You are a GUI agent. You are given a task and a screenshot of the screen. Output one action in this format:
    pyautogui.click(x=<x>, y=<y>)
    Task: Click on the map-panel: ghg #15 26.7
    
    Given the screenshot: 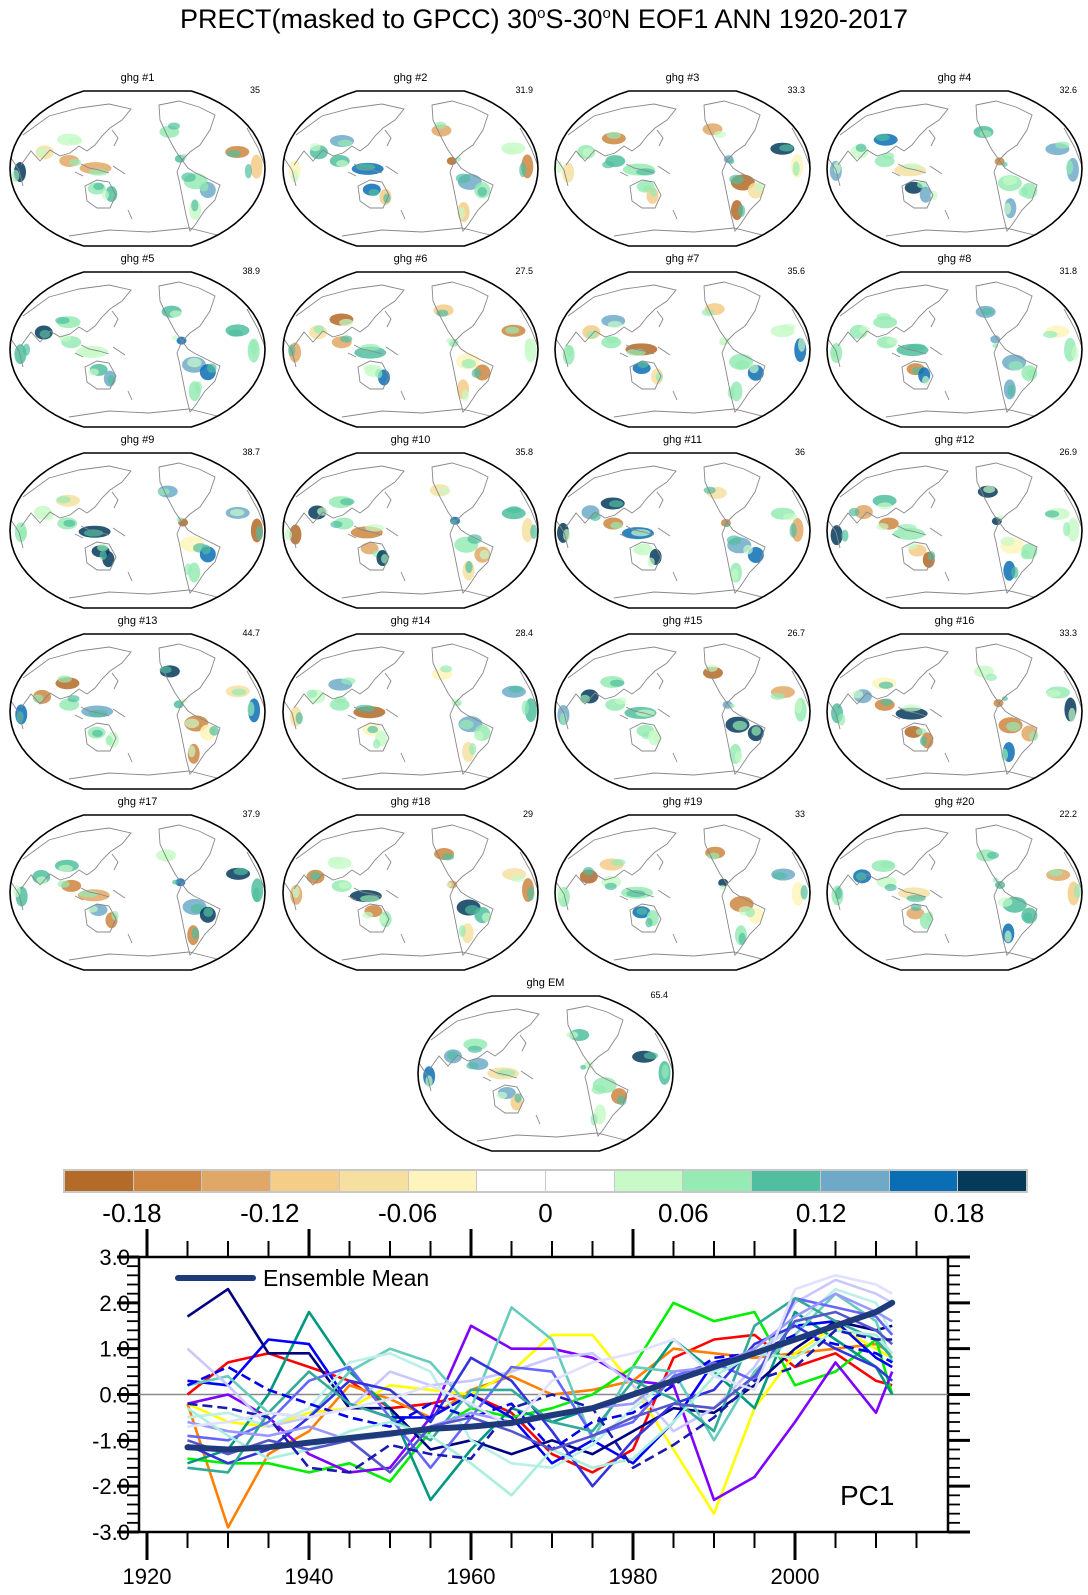 What is the action you would take?
    pyautogui.click(x=682, y=706)
    